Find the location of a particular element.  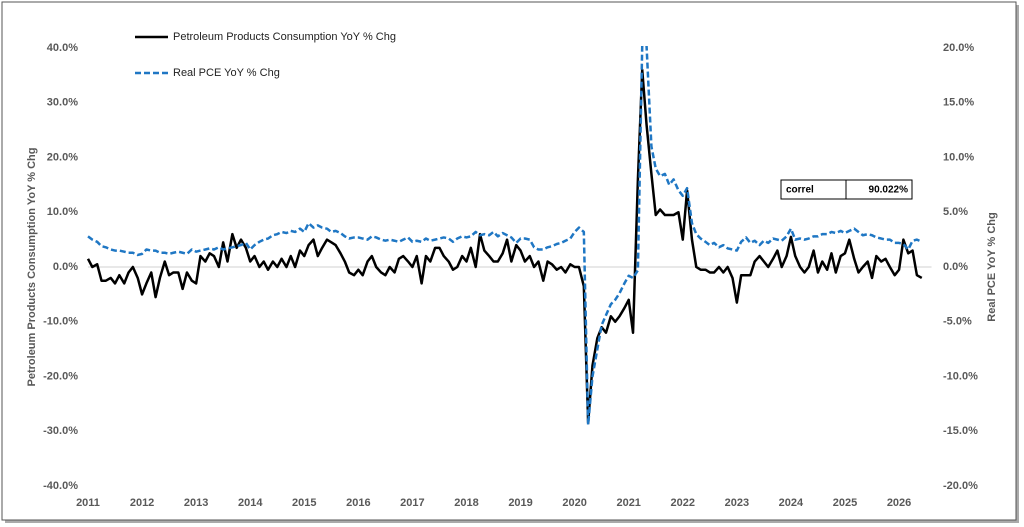

x-tick-label: 2026 is located at coordinates (899, 503).